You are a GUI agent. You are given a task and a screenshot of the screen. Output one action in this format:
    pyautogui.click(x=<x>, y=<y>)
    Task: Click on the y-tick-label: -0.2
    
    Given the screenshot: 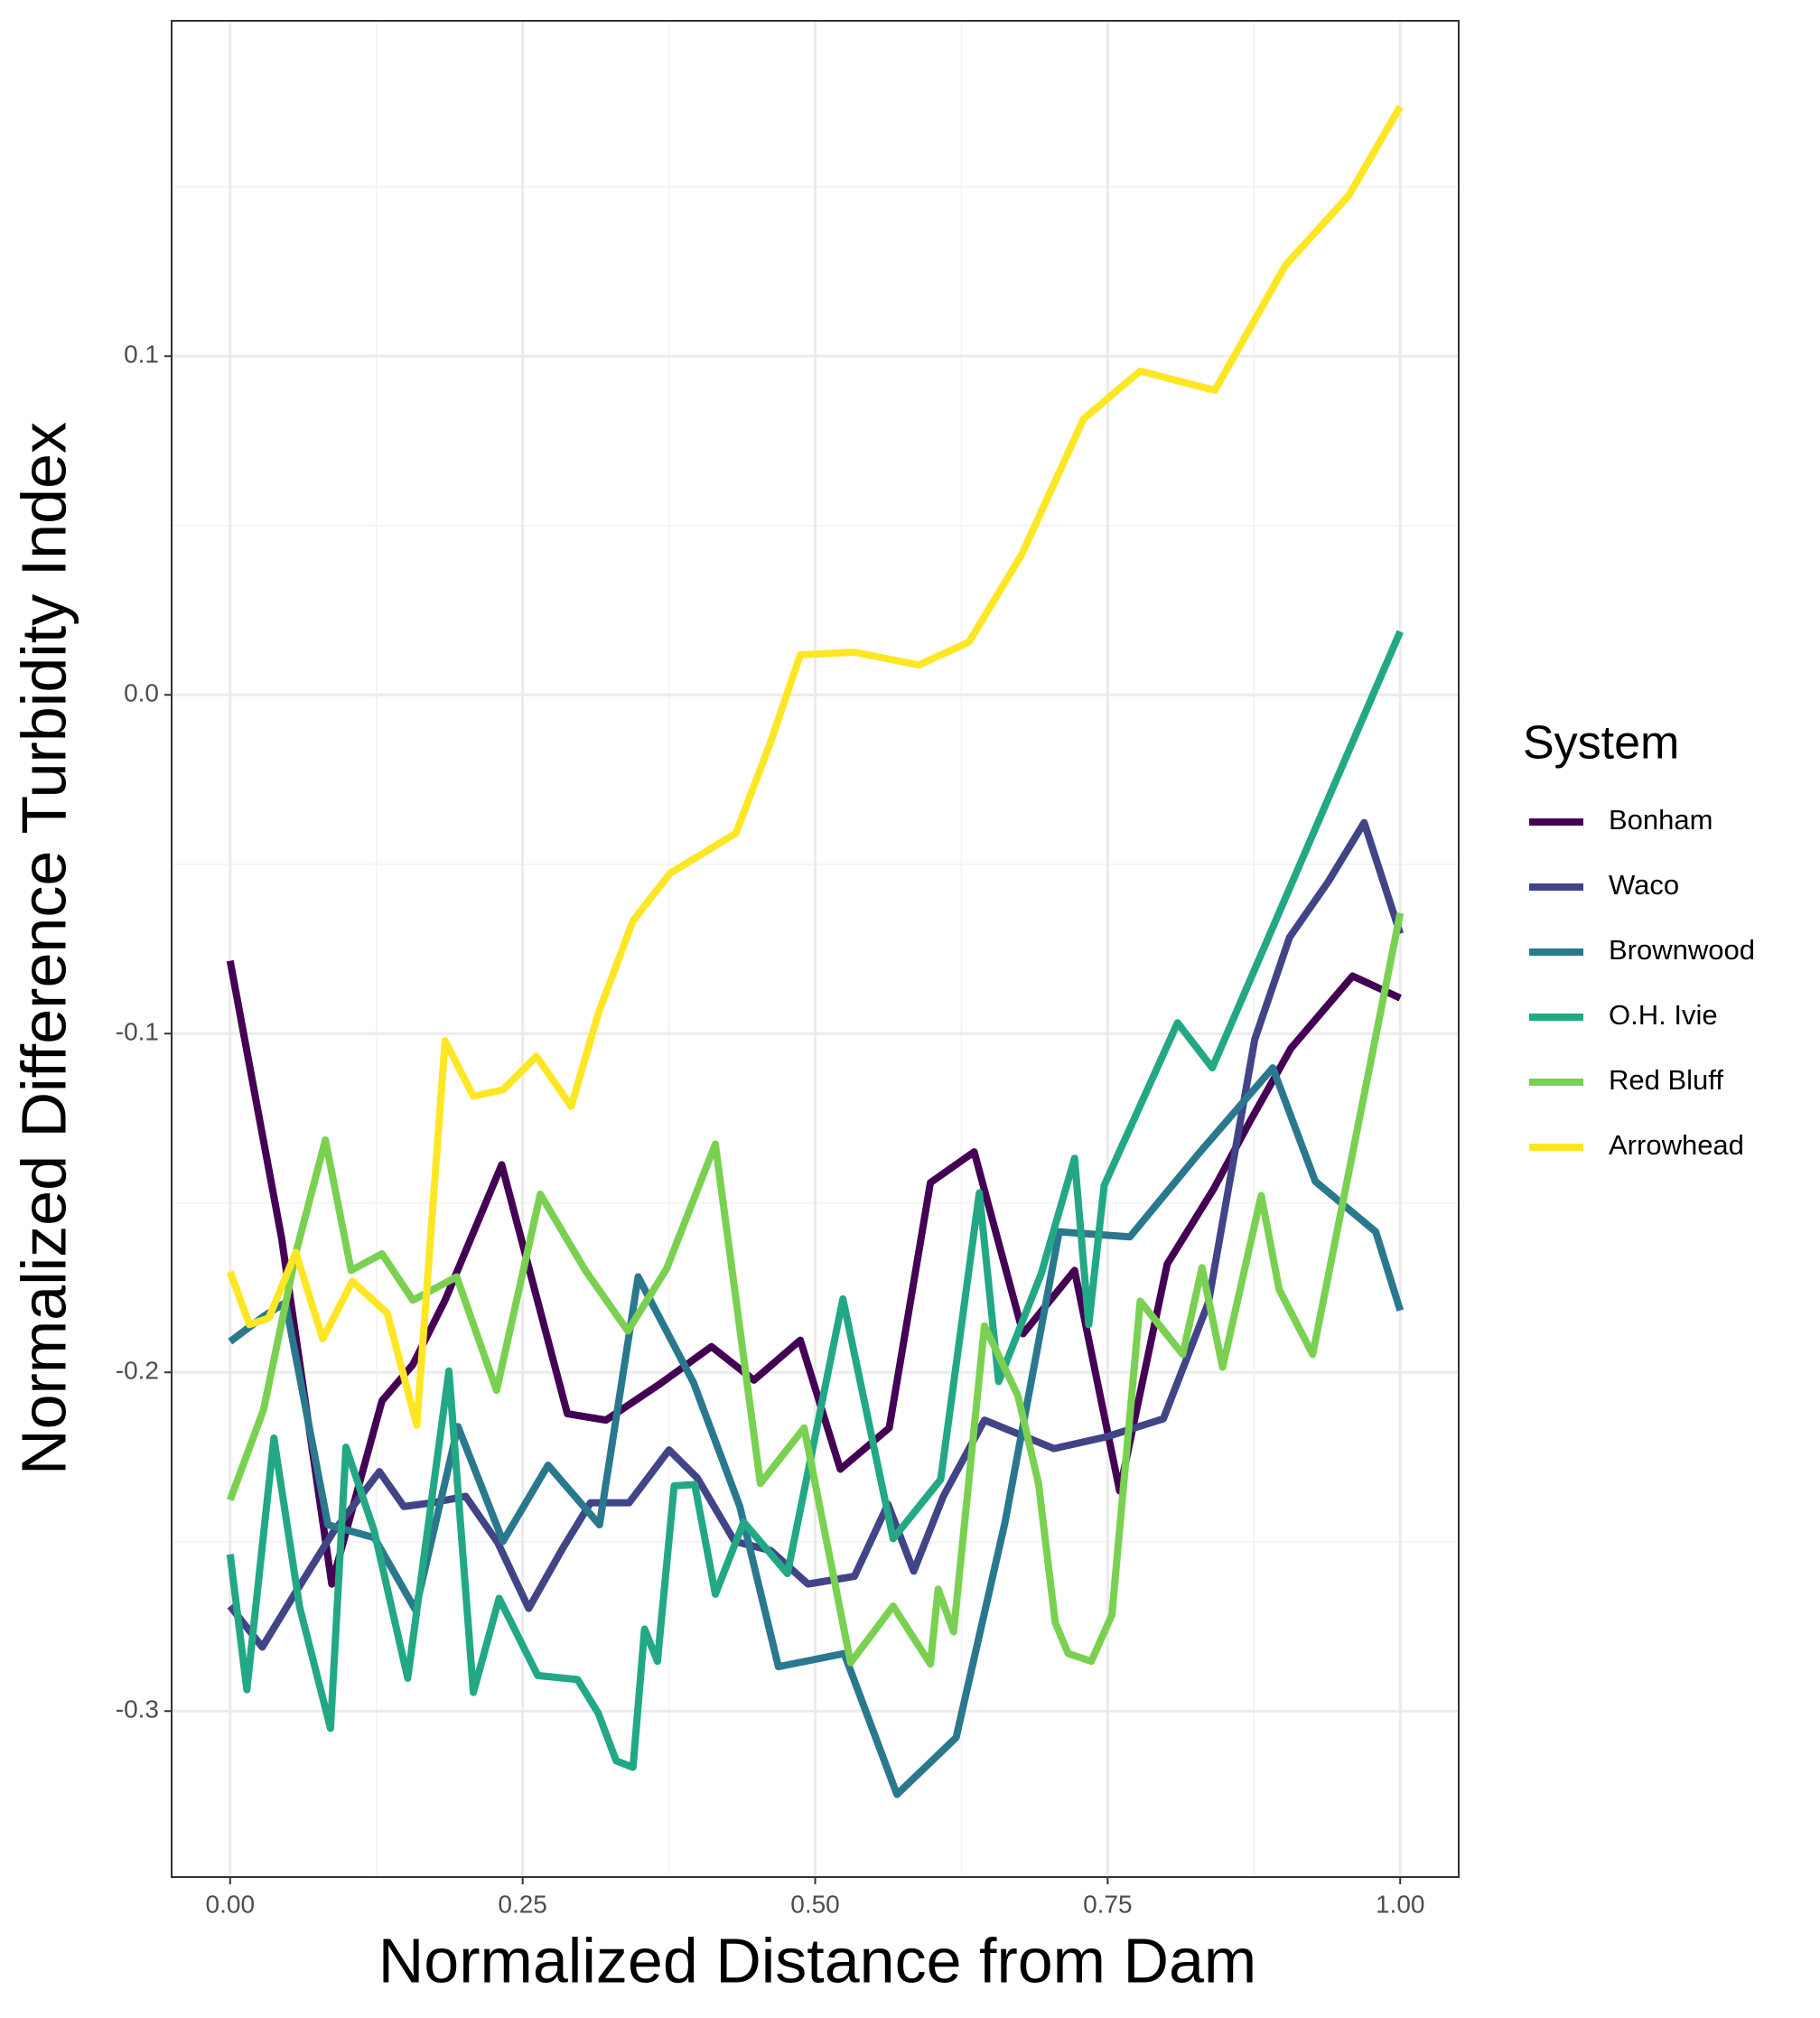 What is the action you would take?
    pyautogui.click(x=137, y=1371)
    